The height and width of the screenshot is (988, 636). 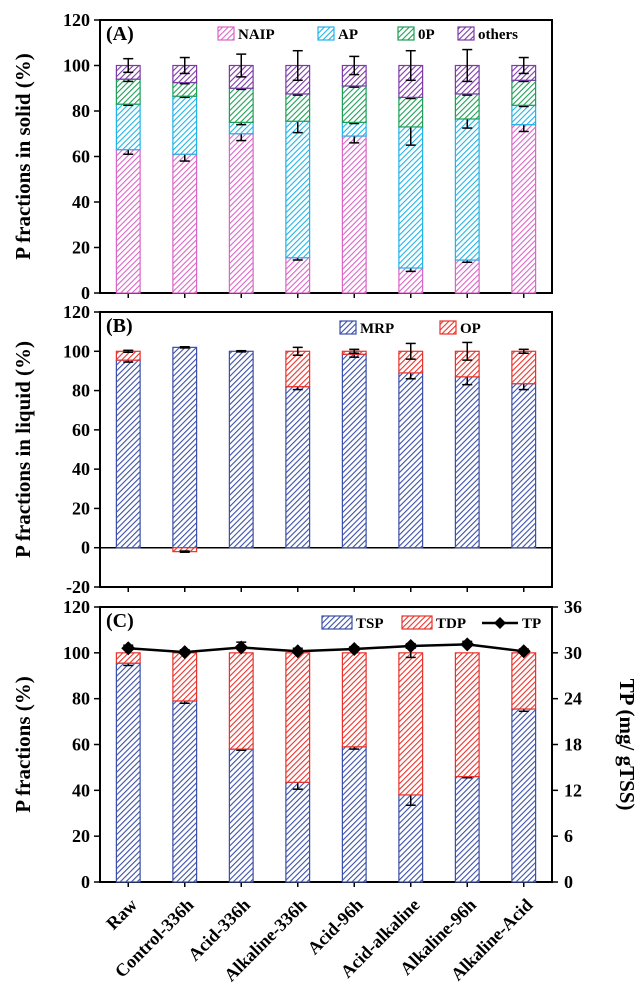 What do you see at coordinates (298, 189) in the screenshot?
I see `bar-ap-alkaline-336h` at bounding box center [298, 189].